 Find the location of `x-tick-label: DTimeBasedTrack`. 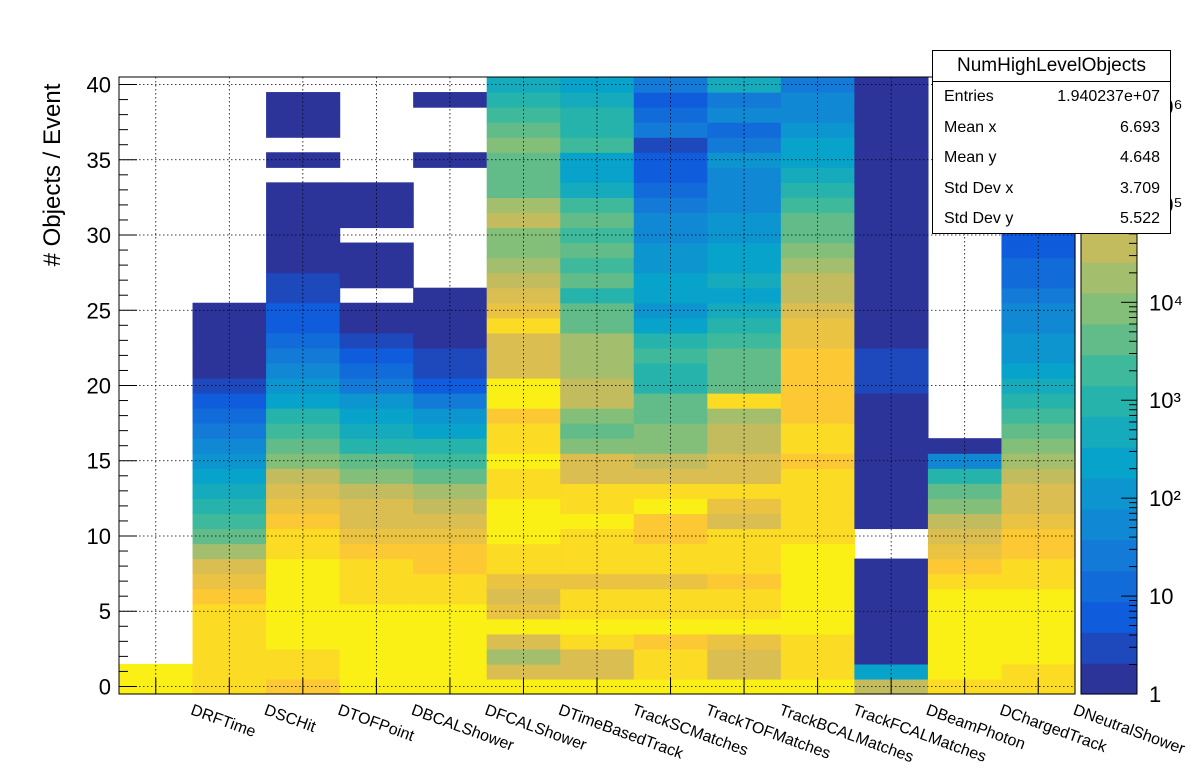

x-tick-label: DTimeBasedTrack is located at coordinates (621, 732).